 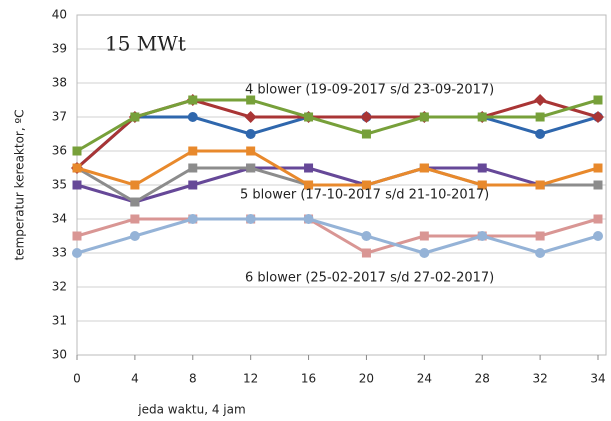 I want to click on y-tick-label: 38, so click(x=59, y=83).